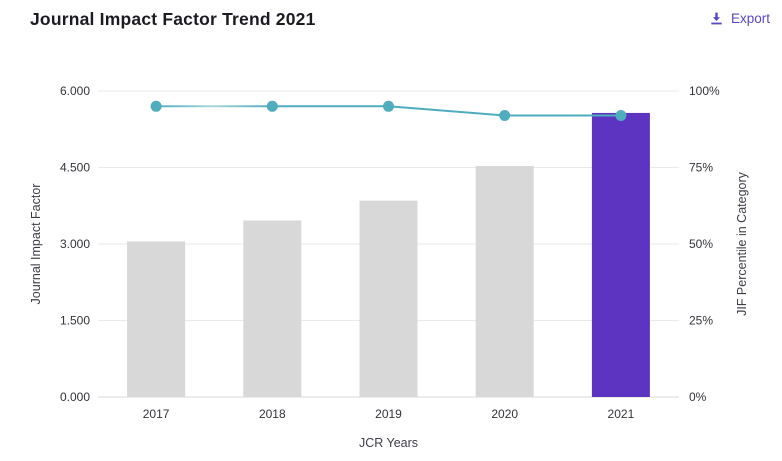 This screenshot has height=461, width=782. What do you see at coordinates (505, 115) in the screenshot?
I see `percentile-point-2020` at bounding box center [505, 115].